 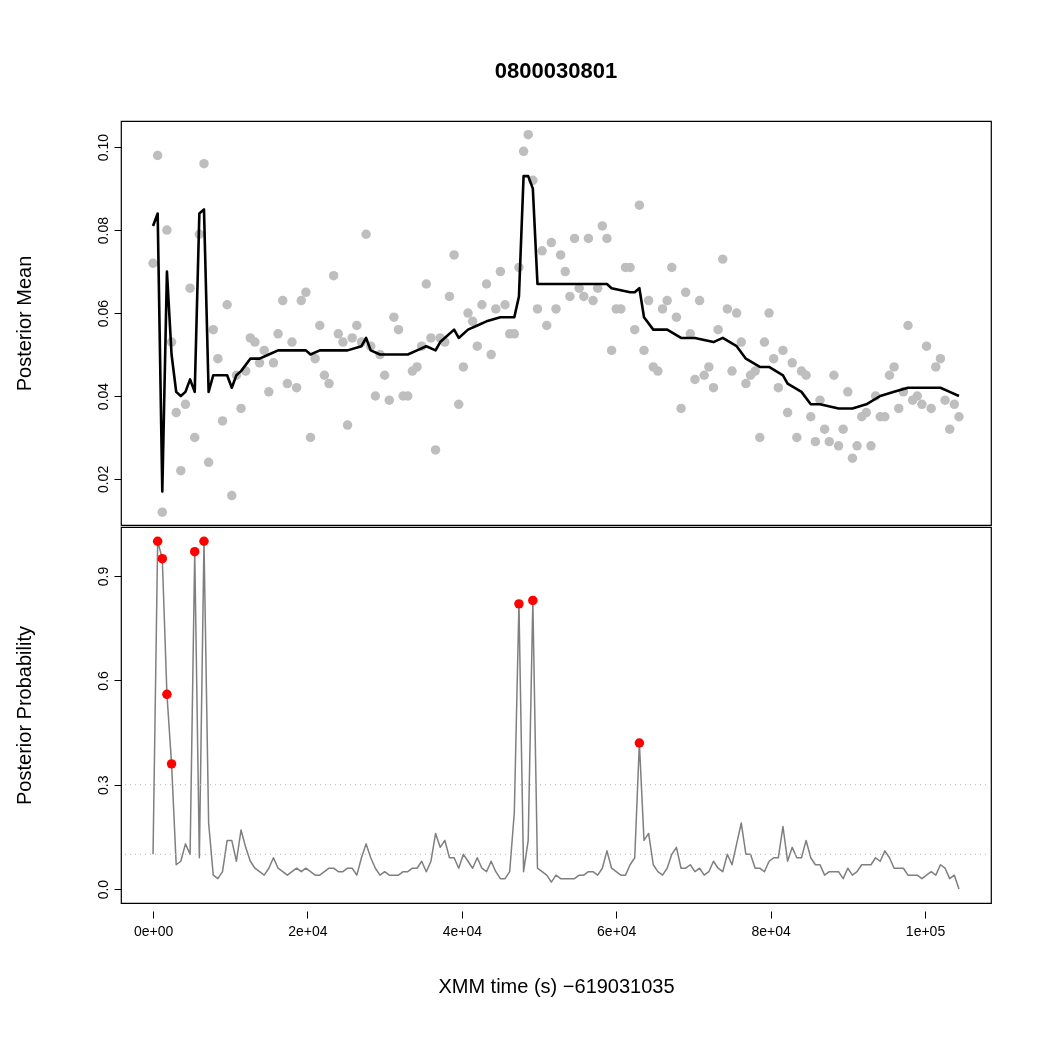 What do you see at coordinates (23, 323) in the screenshot?
I see `y-axis-title: Posterior Mean` at bounding box center [23, 323].